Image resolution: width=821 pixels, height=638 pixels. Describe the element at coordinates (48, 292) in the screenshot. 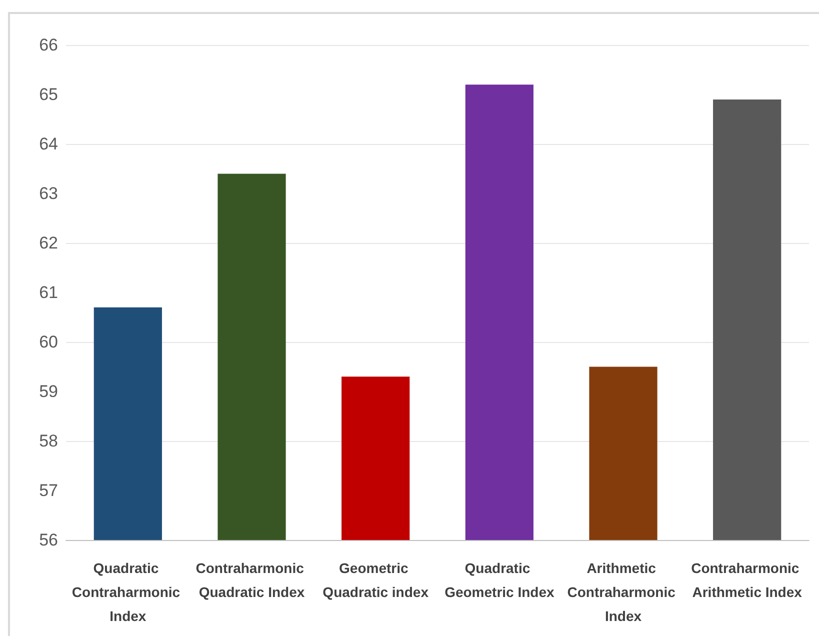

I see `y-tick-label: 61` at that location.